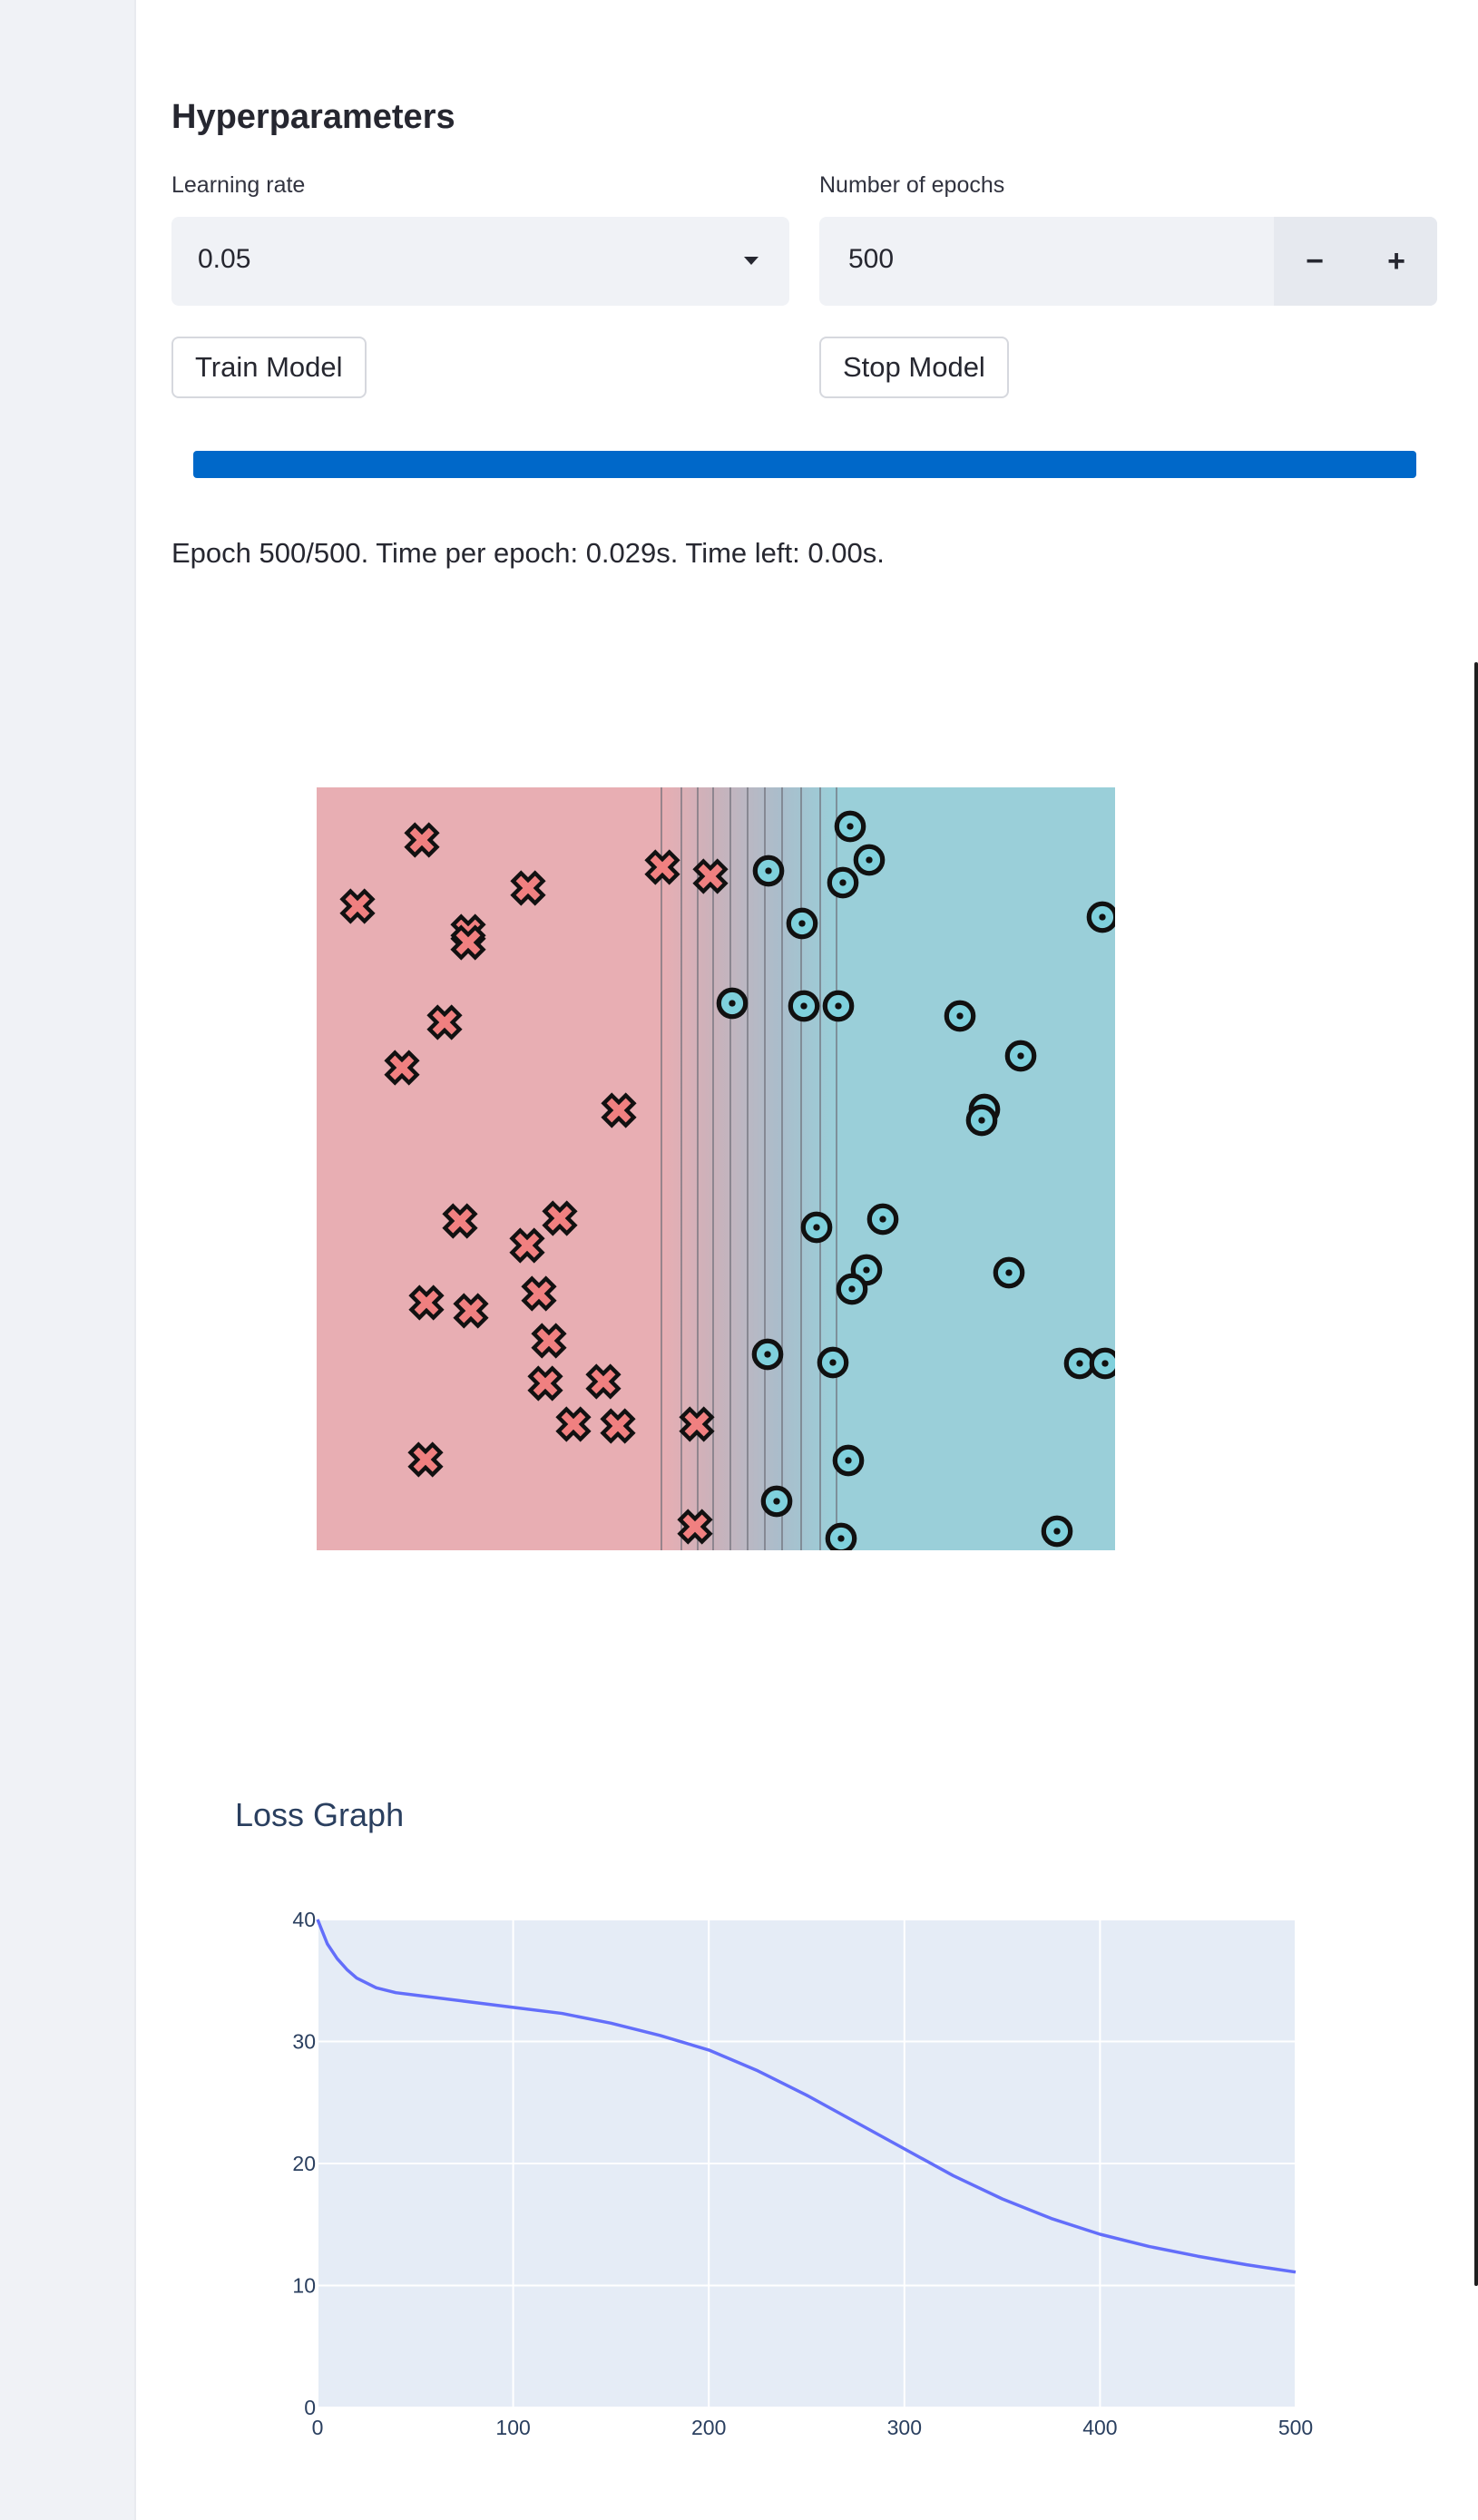 The image size is (1478, 2520). Describe the element at coordinates (708, 2427) in the screenshot. I see `x-tick-label: 200` at that location.